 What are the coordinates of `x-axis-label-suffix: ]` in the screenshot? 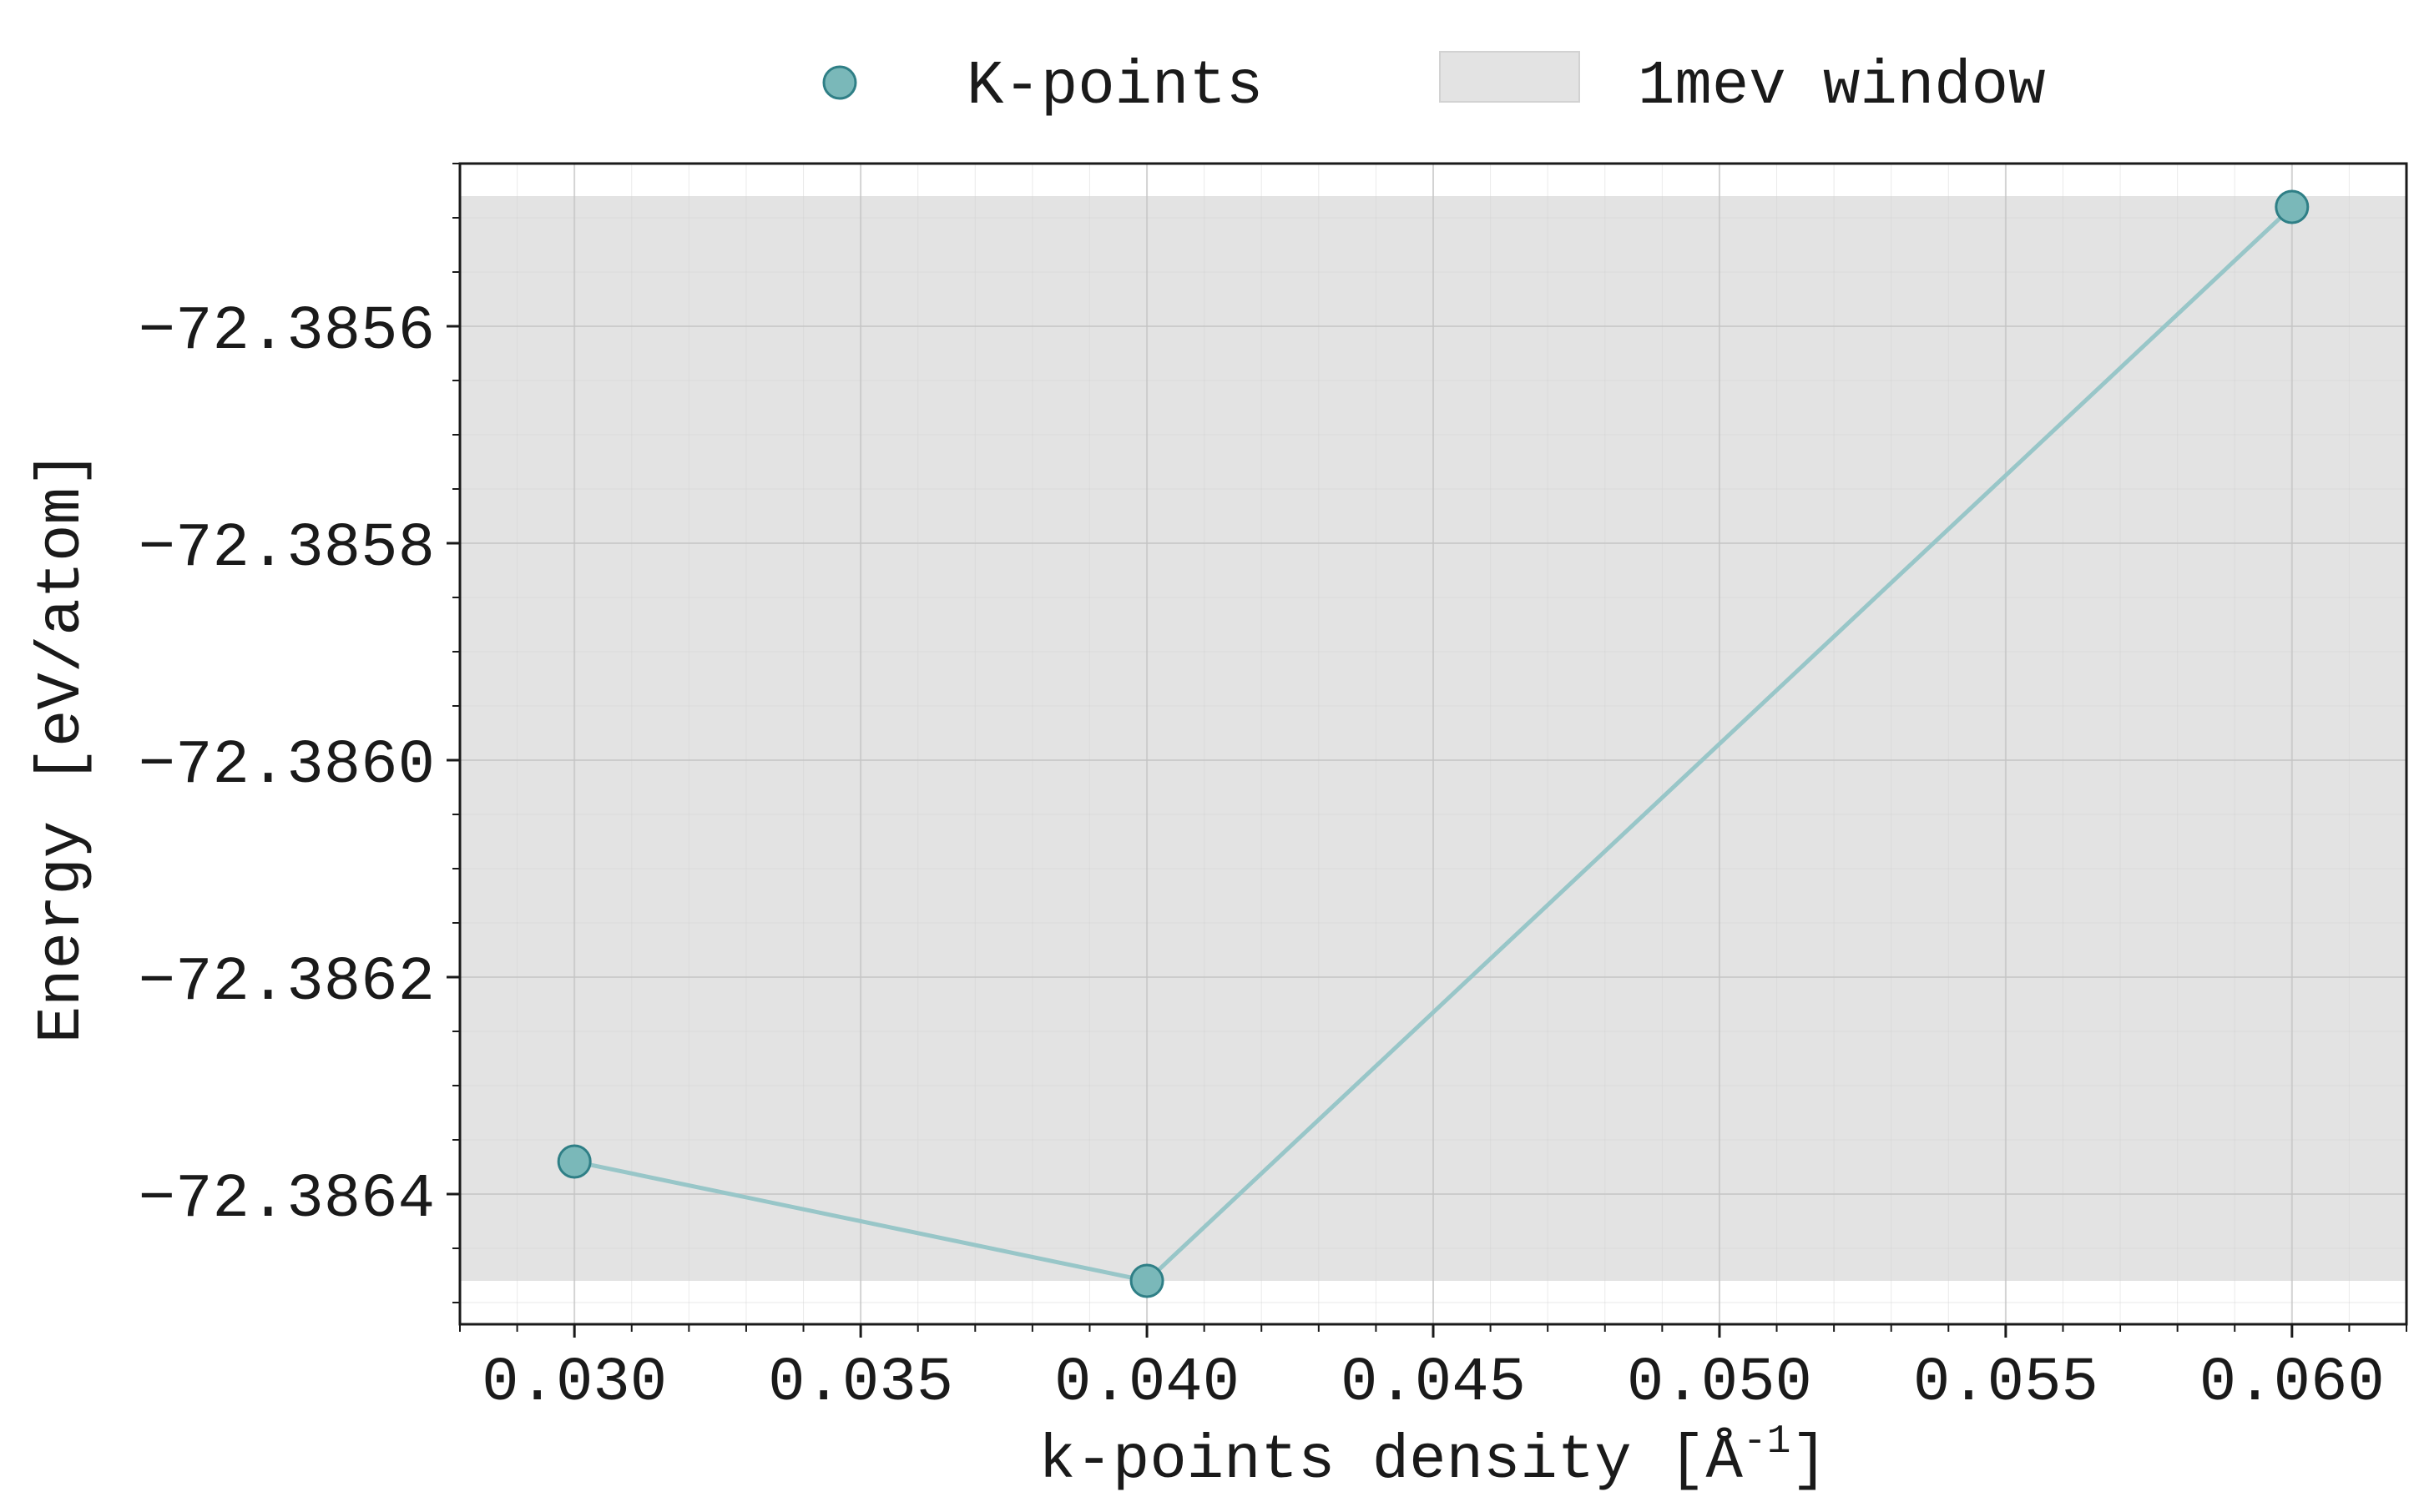 It's located at (1808, 1461).